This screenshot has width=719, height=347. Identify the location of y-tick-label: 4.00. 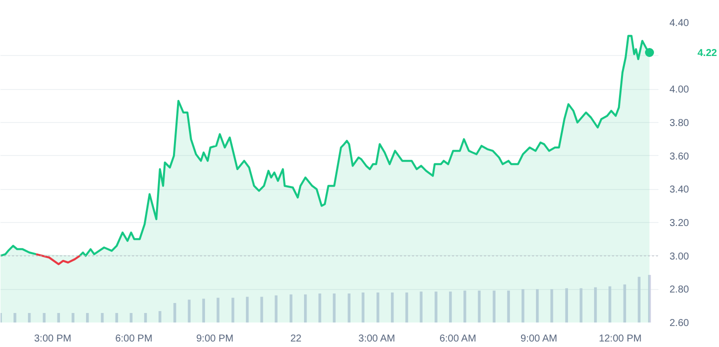
(680, 90).